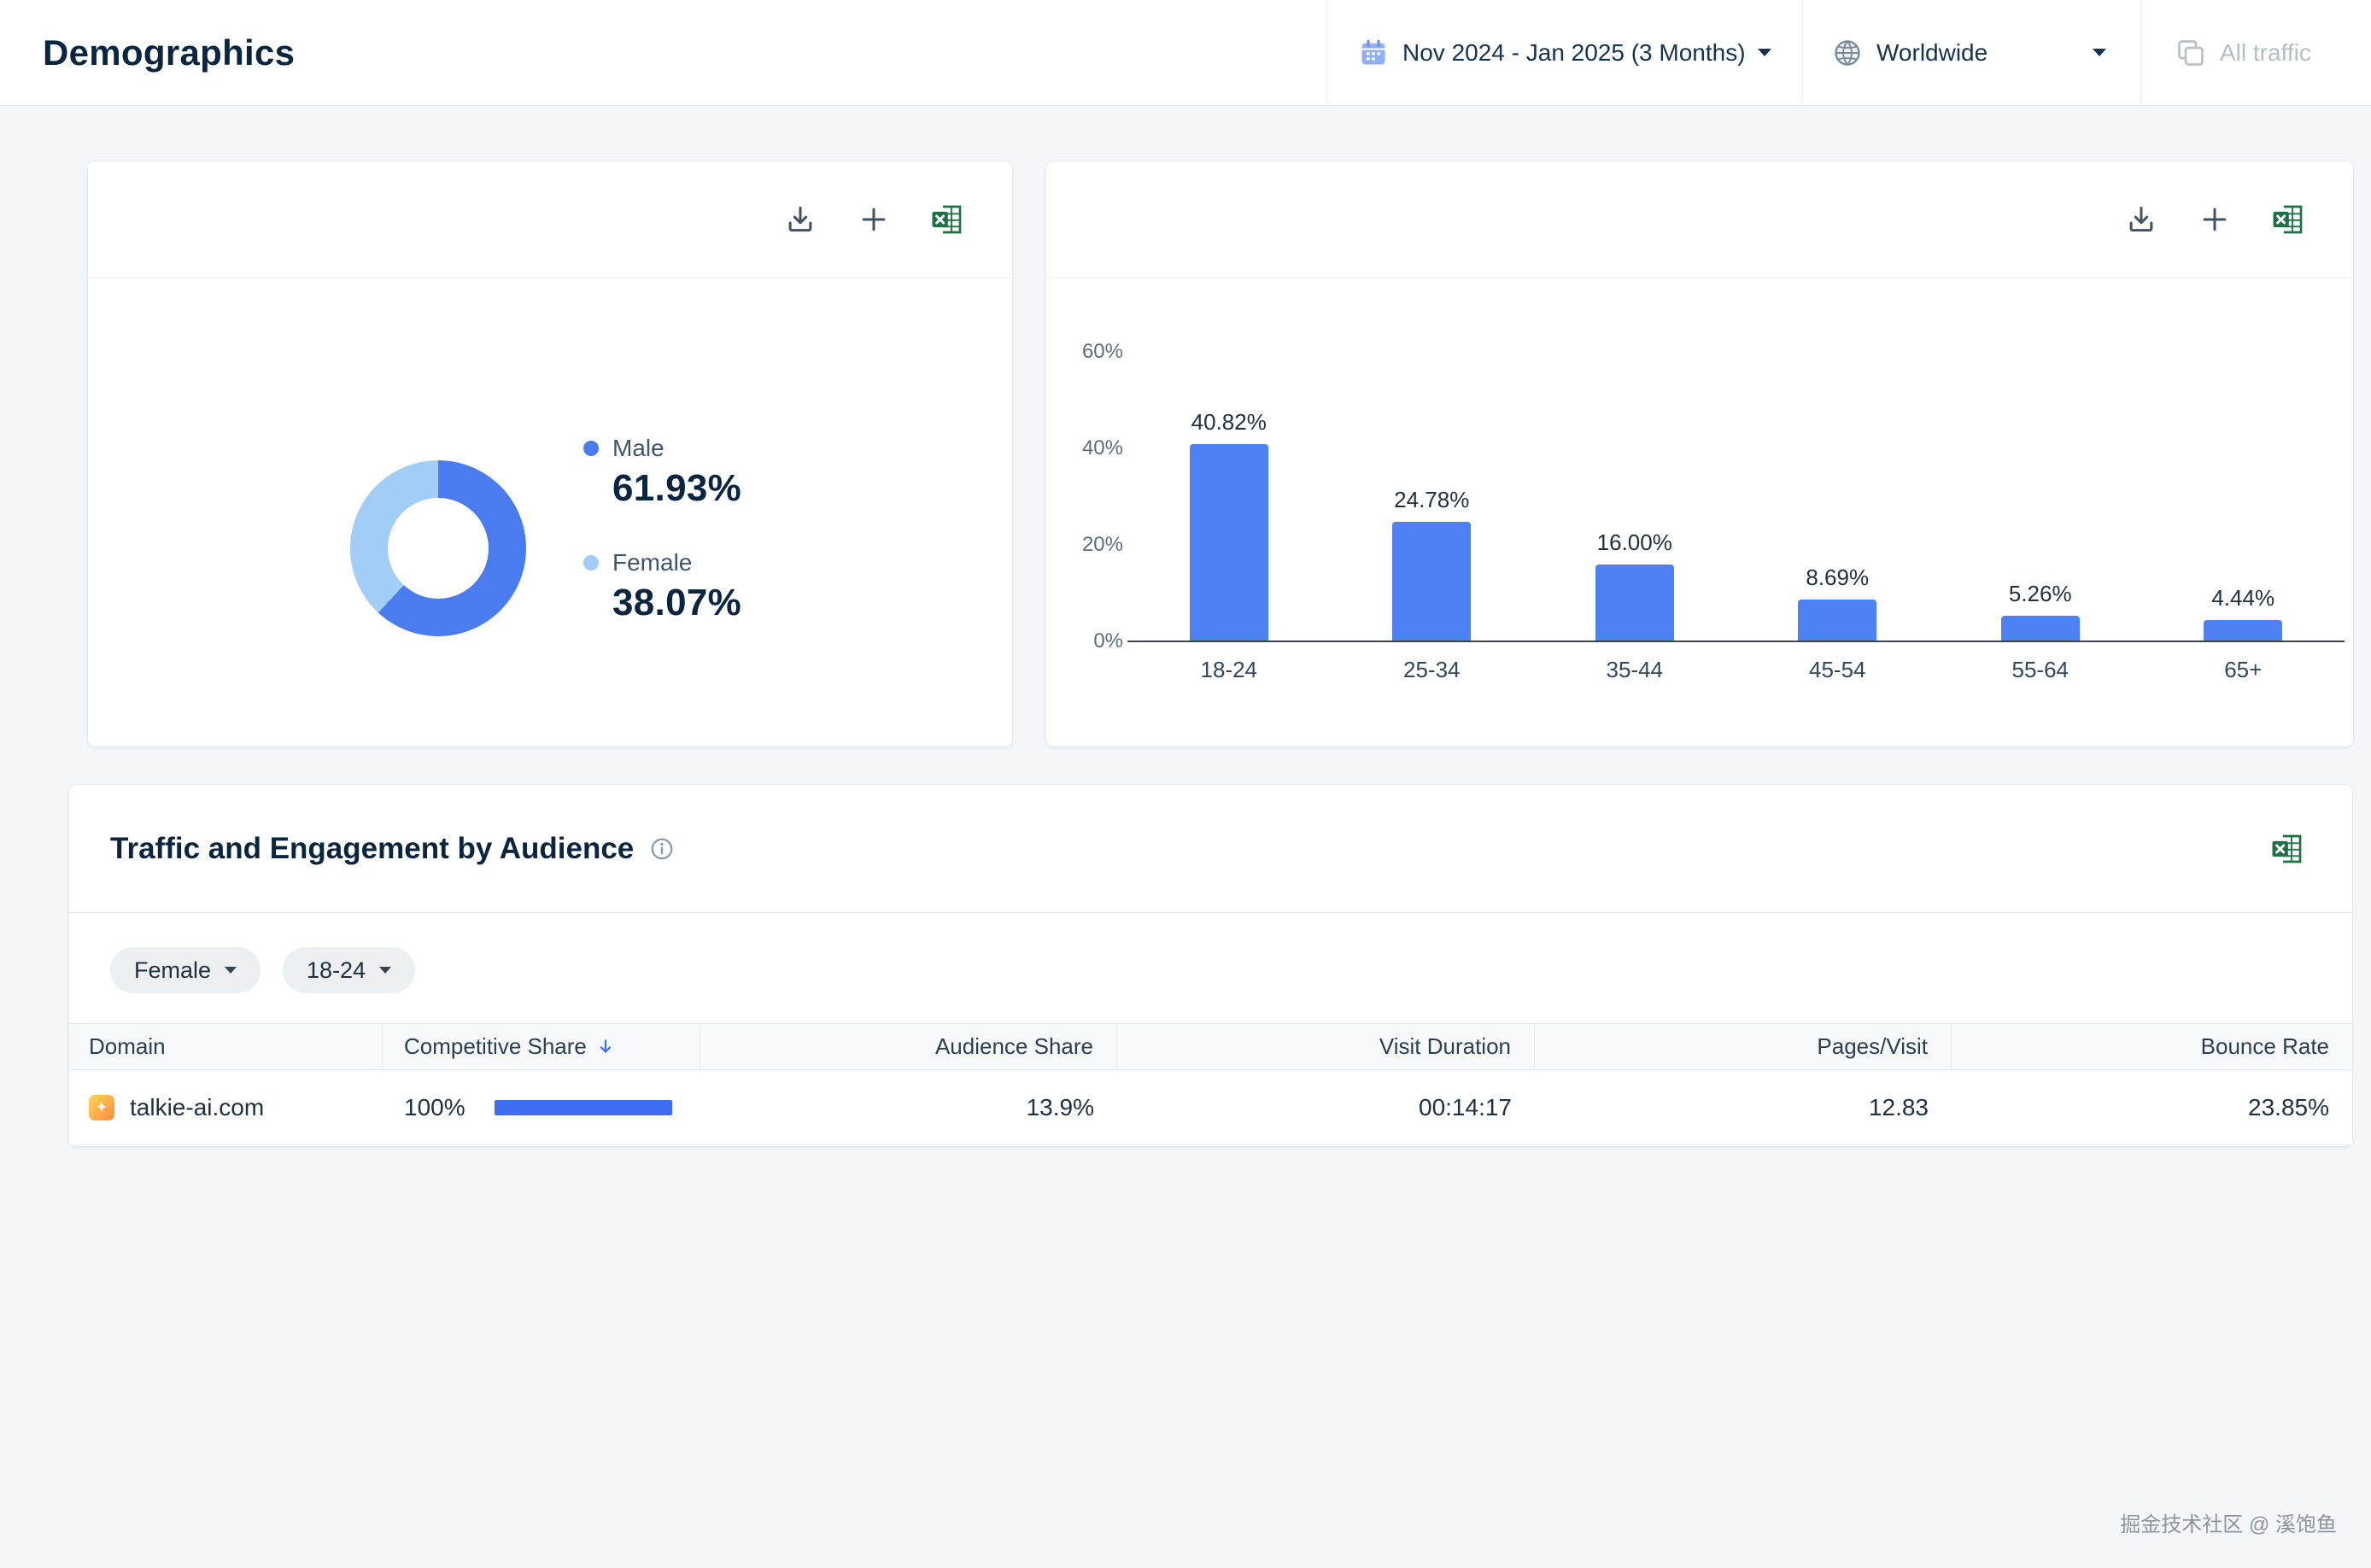  I want to click on gender-legend: Male 61.93% Female 38.07%, so click(662, 549).